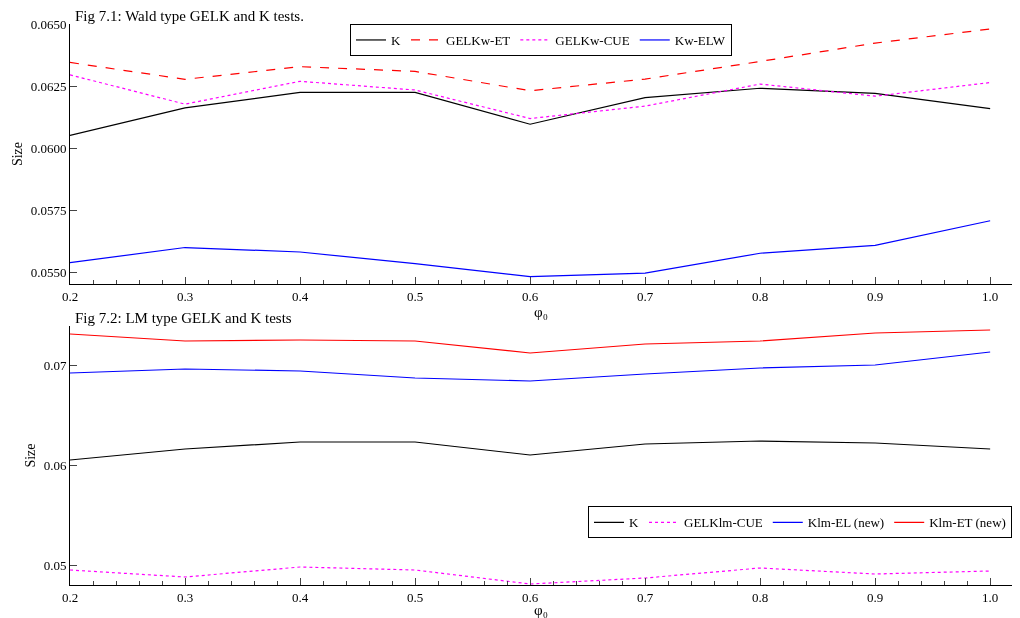  What do you see at coordinates (48, 86) in the screenshot?
I see `y-tick-label: 0.0625` at bounding box center [48, 86].